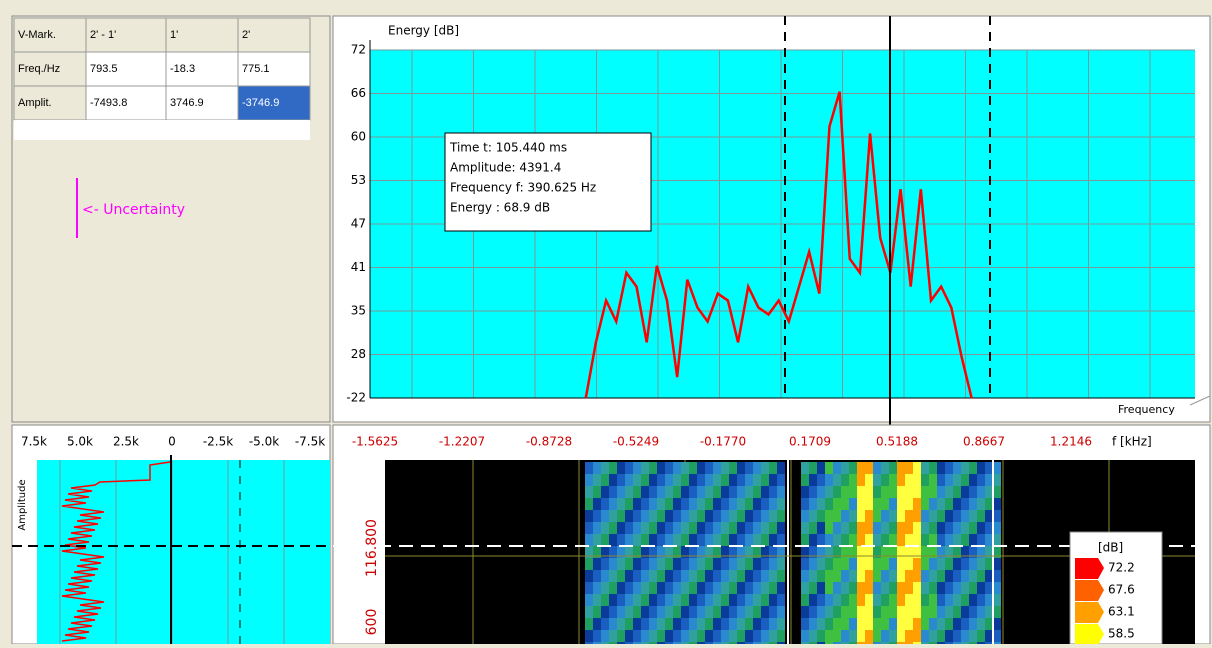  Describe the element at coordinates (126, 35) in the screenshot. I see `table-cell` at that location.